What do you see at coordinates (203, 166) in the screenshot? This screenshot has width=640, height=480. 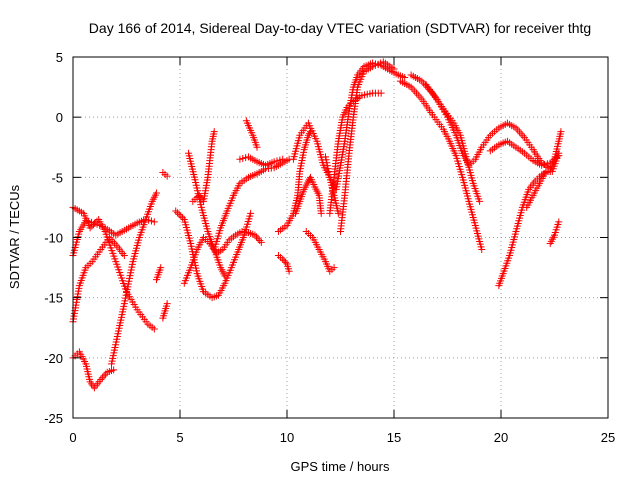 I see `series-track-l` at bounding box center [203, 166].